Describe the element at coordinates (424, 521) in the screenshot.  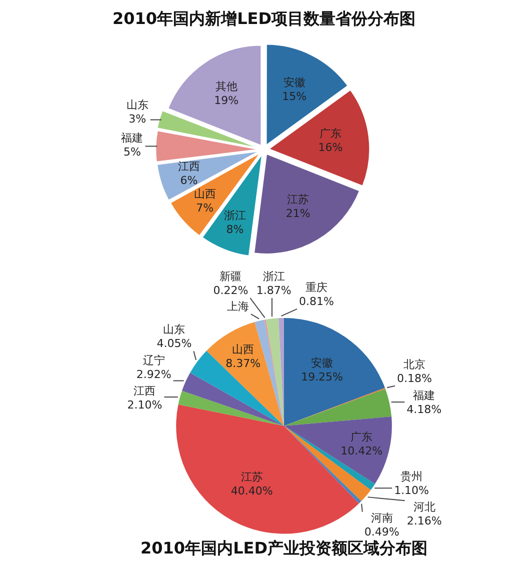
I see `data-label: 2.16%` at that location.